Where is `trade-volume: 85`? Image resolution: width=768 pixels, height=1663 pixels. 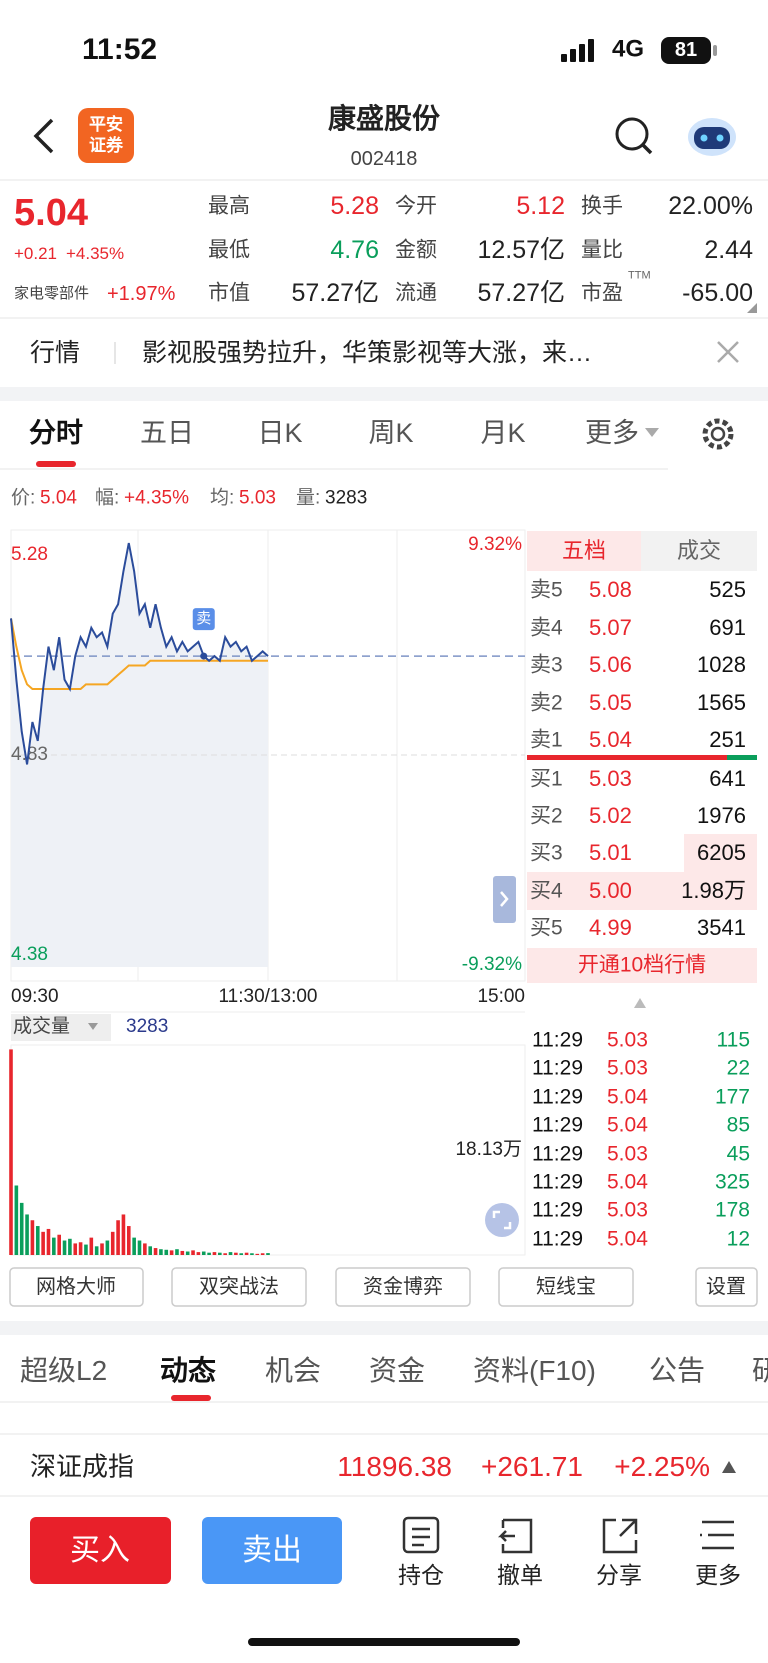 trade-volume: 85 is located at coordinates (738, 1125).